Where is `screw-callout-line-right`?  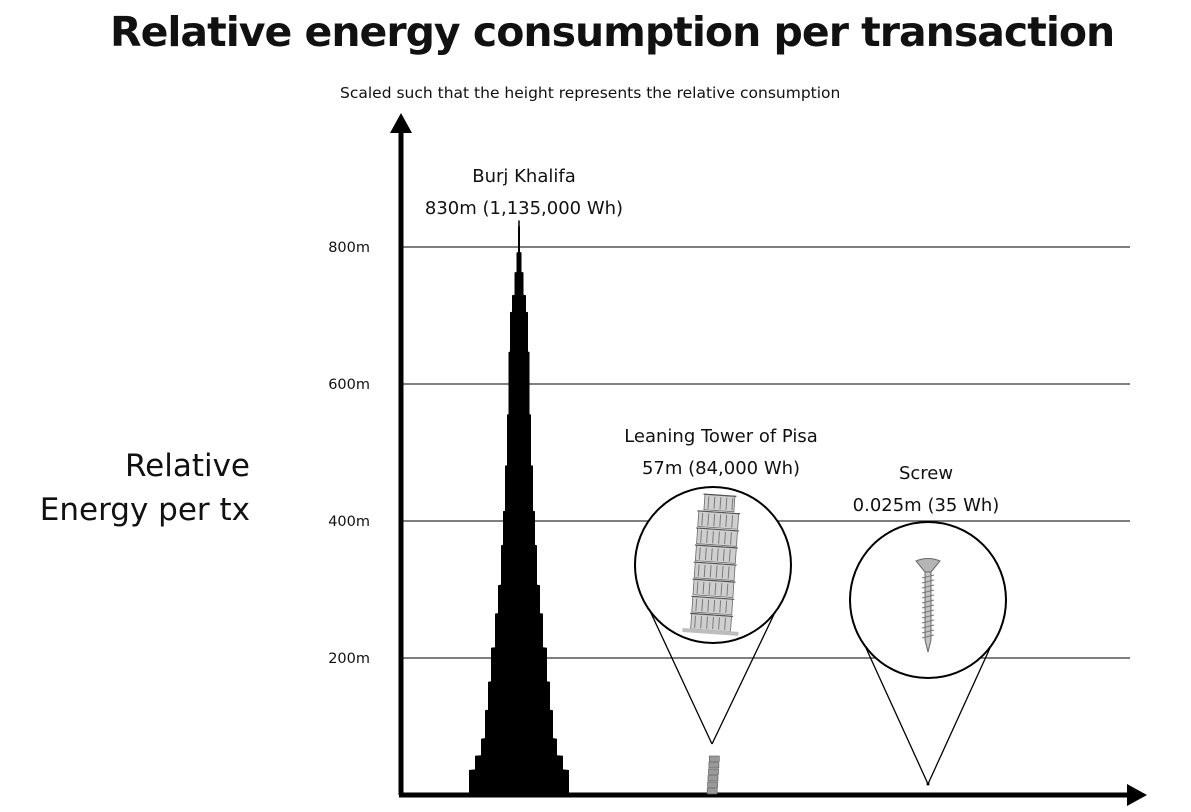
screw-callout-line-right is located at coordinates (959, 716).